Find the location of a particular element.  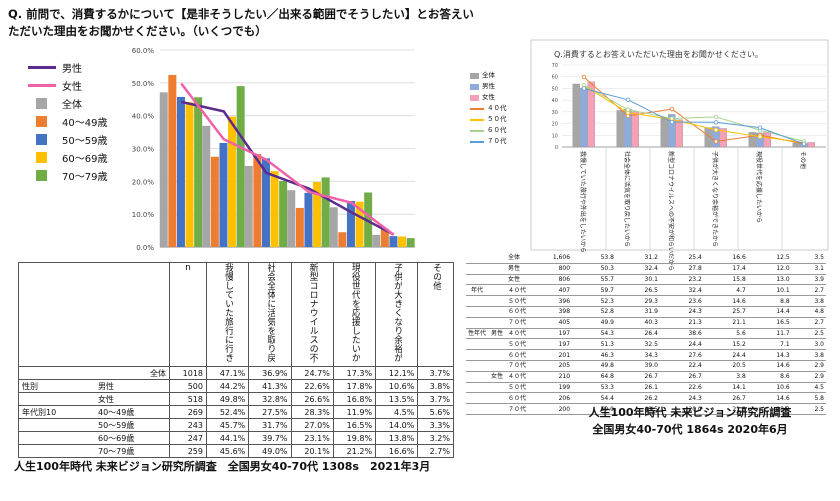

row-label: ５０代 is located at coordinates (522, 344).